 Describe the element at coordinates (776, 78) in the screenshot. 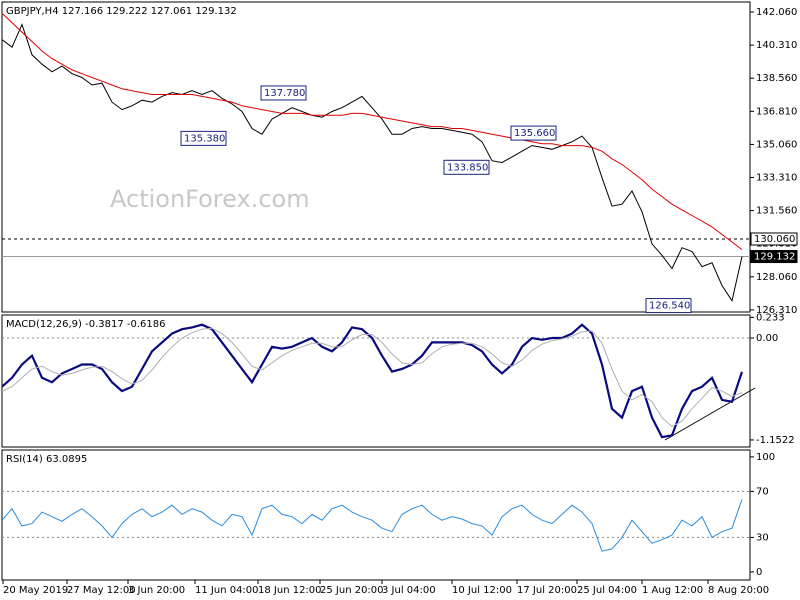

I see `y-tick-label: 138.560` at that location.